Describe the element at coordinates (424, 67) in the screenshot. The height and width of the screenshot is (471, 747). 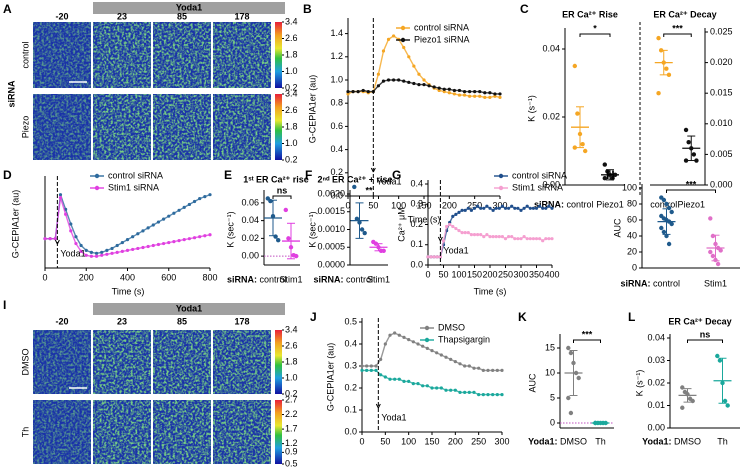
I see `series-line` at that location.